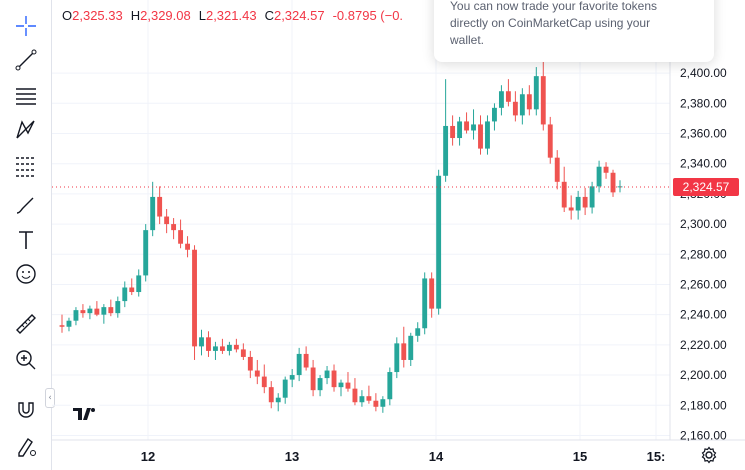  Describe the element at coordinates (26, 26) in the screenshot. I see `crosshair-icon` at that location.